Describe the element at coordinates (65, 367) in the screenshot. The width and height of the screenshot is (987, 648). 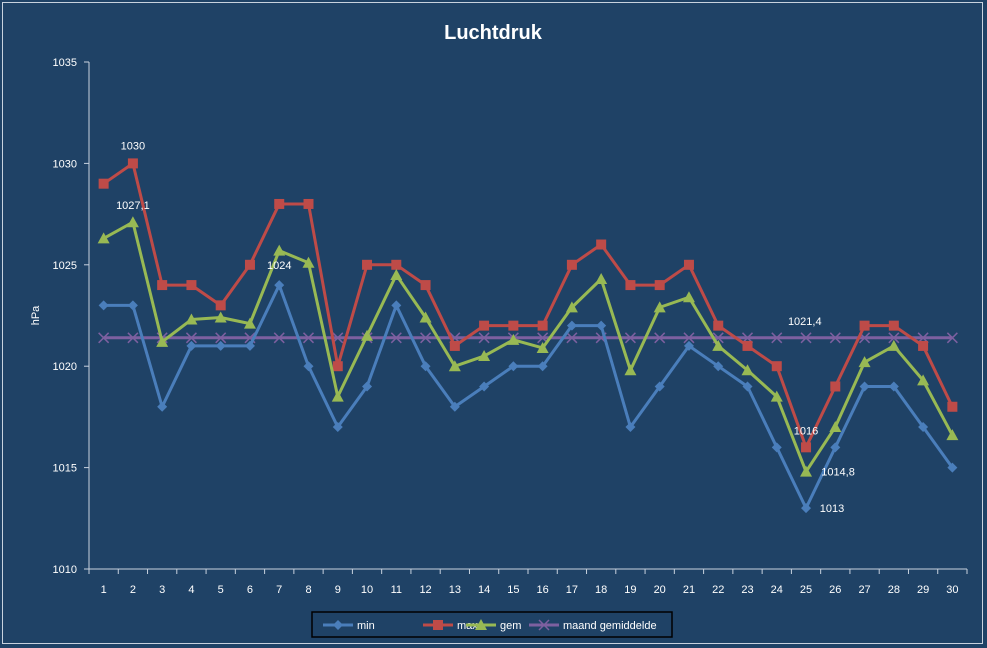
I see `y-tick-label: 1020` at that location.